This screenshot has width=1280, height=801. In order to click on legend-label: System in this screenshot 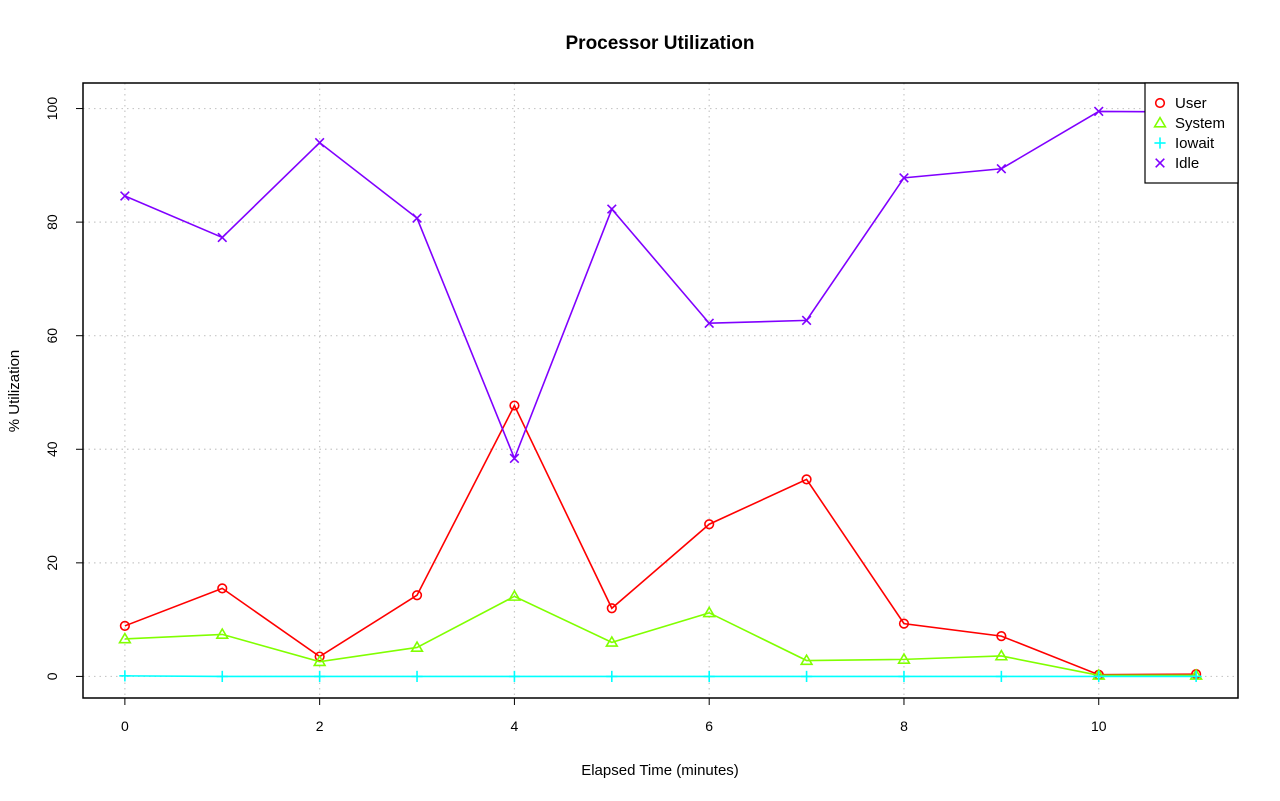, I will do `click(1200, 123)`.